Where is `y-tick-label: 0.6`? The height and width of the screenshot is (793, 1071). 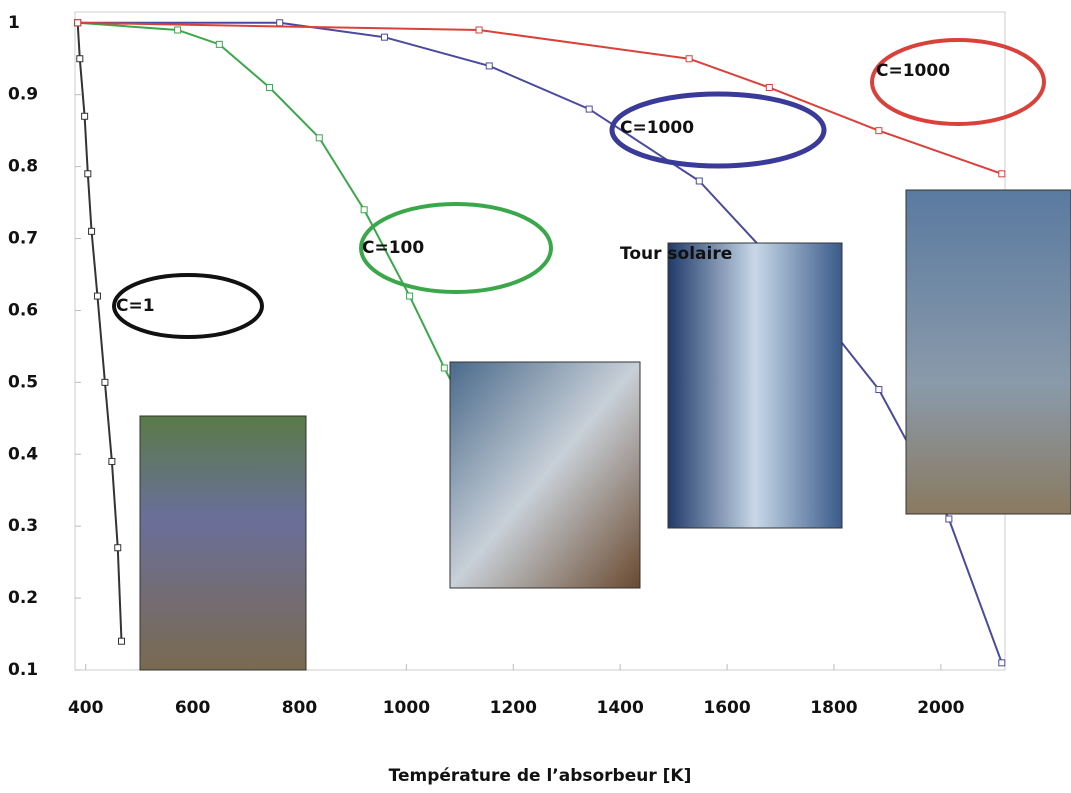
y-tick-label: 0.6 is located at coordinates (23, 310).